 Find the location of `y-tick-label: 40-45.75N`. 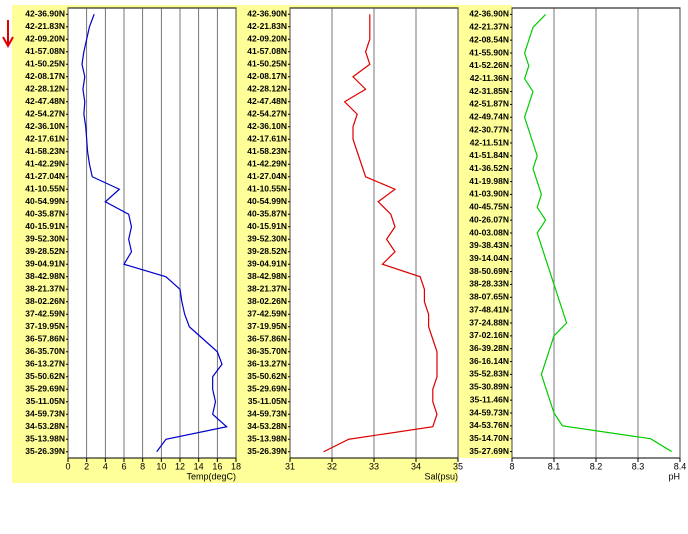

y-tick-label: 40-45.75N is located at coordinates (489, 207).